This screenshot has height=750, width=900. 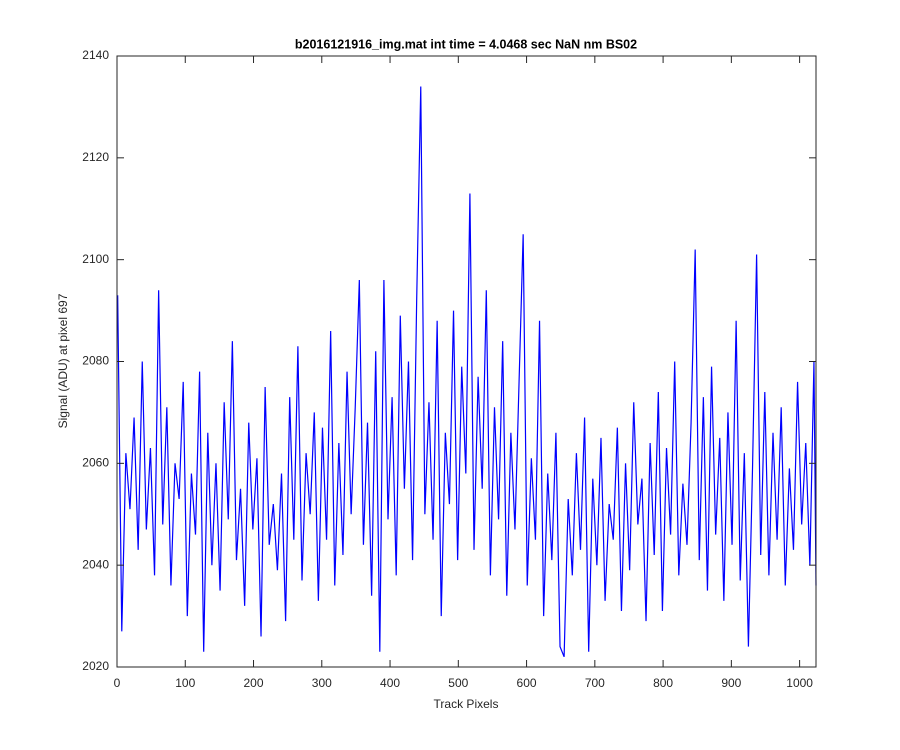 I want to click on y-tick-label: 2140, so click(x=95, y=55).